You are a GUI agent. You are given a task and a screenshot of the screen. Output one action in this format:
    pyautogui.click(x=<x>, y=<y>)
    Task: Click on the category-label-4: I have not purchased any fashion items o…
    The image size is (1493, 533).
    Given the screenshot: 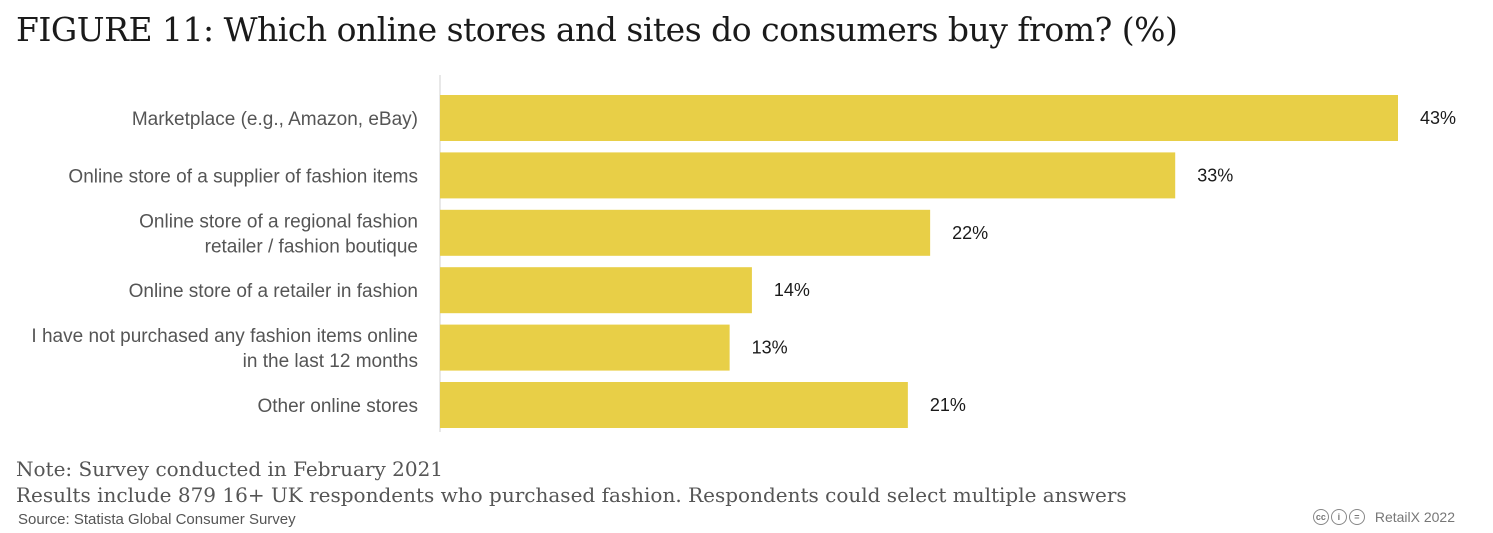 What is the action you would take?
    pyautogui.click(x=224, y=349)
    